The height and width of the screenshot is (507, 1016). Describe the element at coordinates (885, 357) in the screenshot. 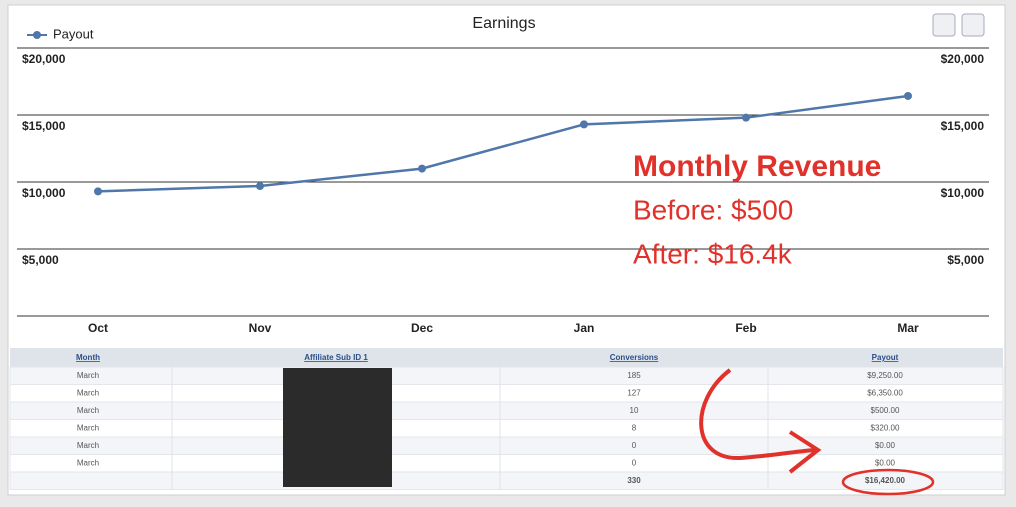

I see `column-header: Payout` at that location.